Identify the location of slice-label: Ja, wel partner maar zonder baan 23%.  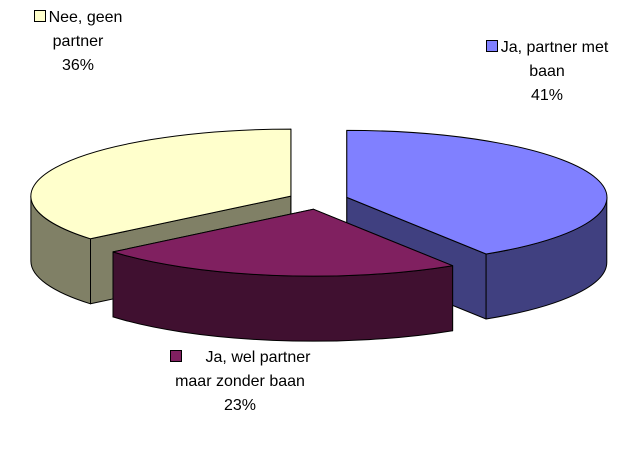
(240, 382).